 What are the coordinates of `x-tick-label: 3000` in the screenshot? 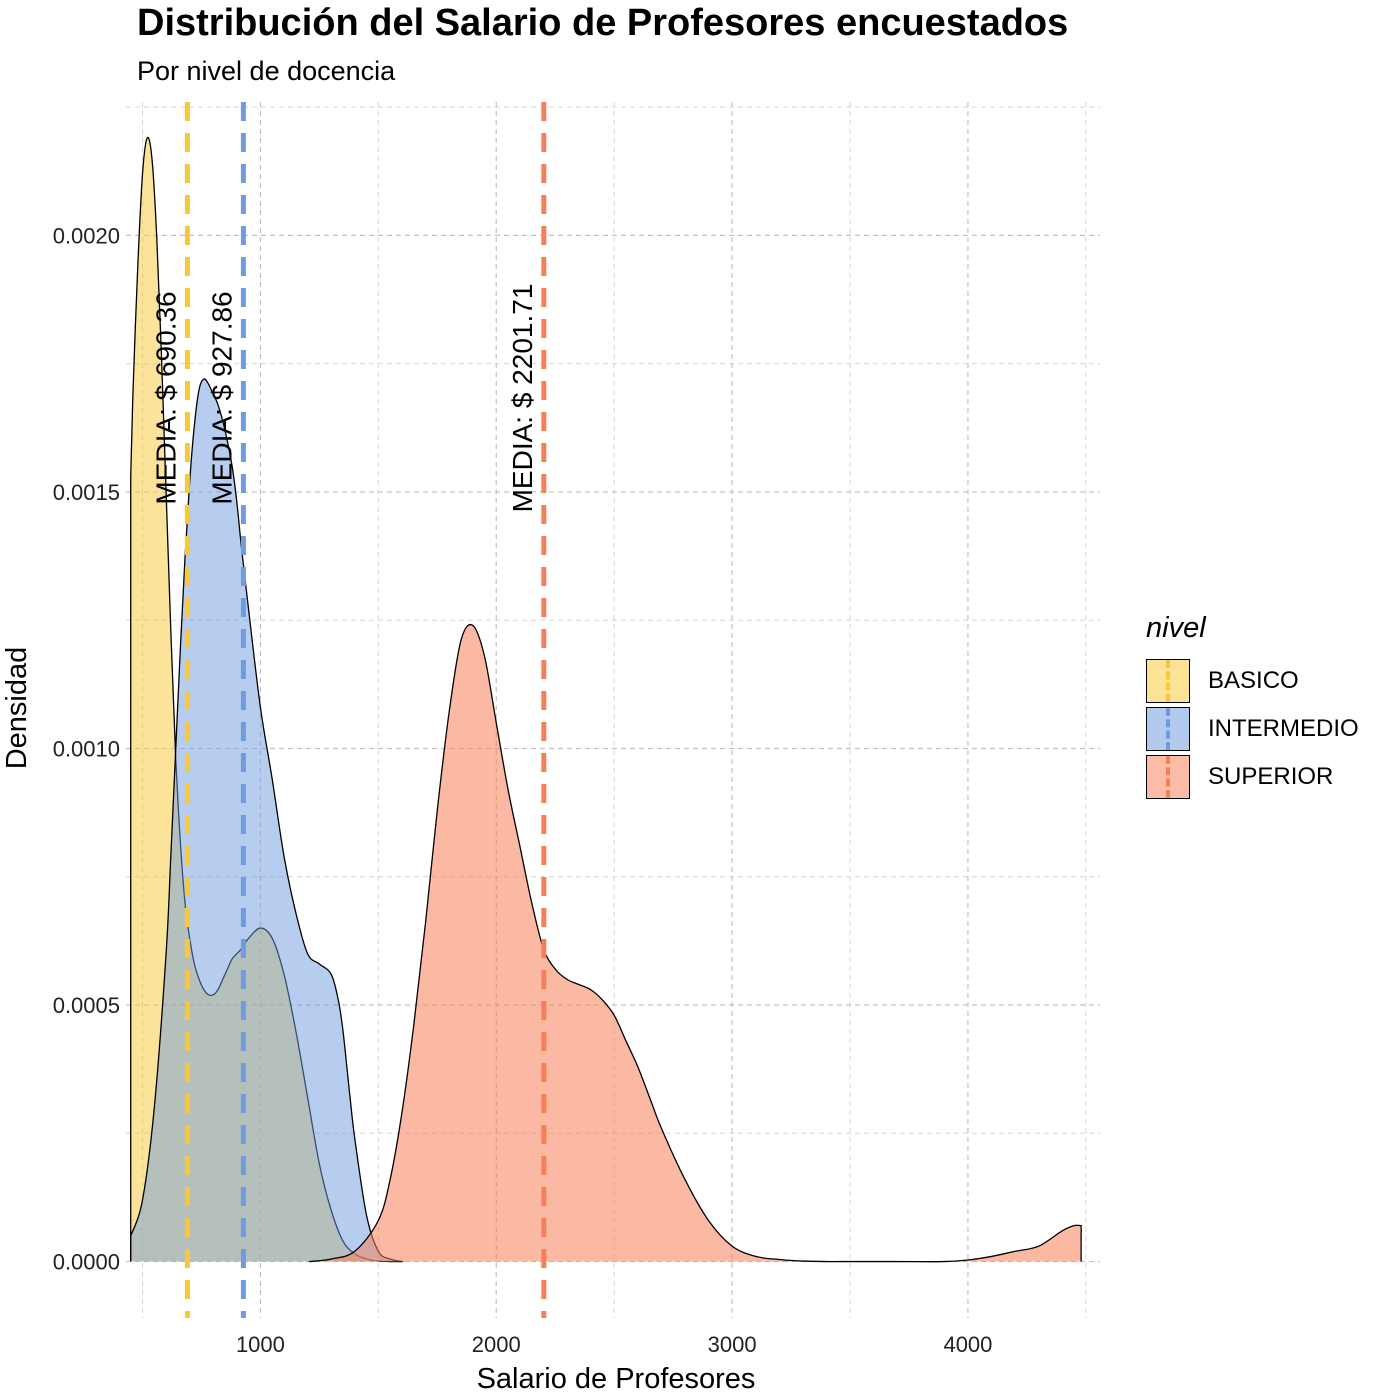 It's located at (732, 1344).